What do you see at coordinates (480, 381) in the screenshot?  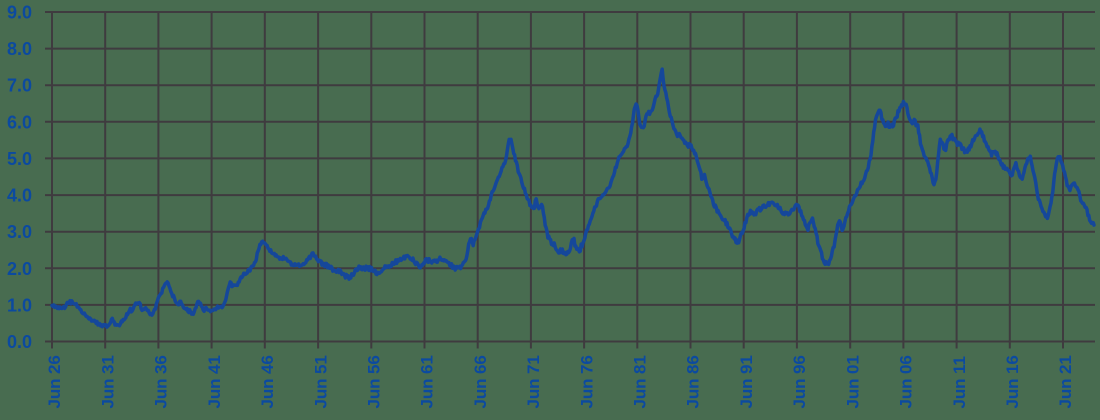 I see `svg-text: Jun 66` at bounding box center [480, 381].